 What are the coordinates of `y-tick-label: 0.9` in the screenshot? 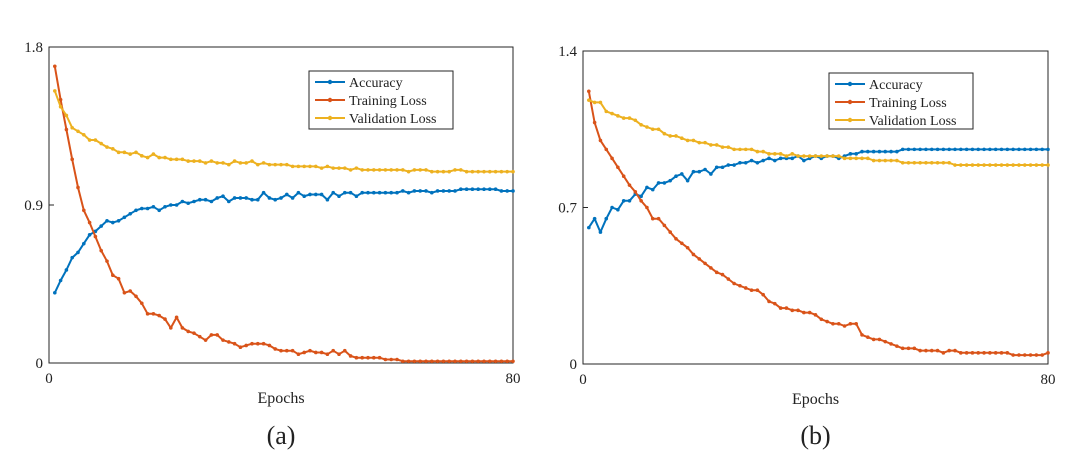 It's located at (33, 206).